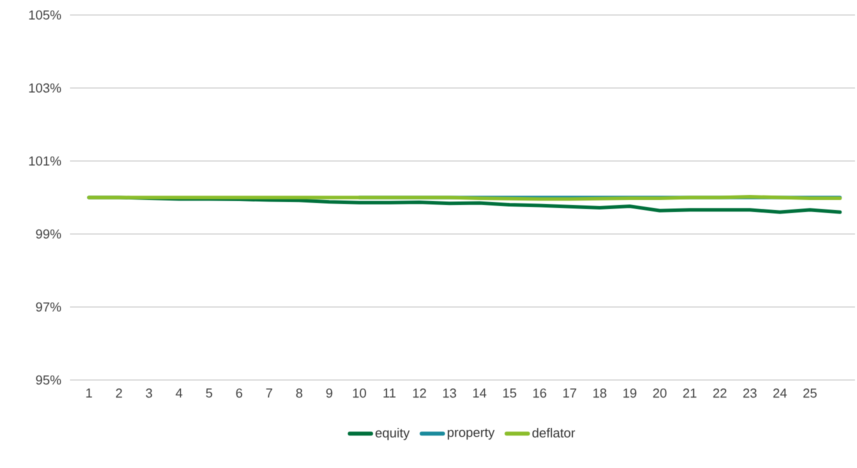  Describe the element at coordinates (299, 393) in the screenshot. I see `x-tick-label: 8` at that location.